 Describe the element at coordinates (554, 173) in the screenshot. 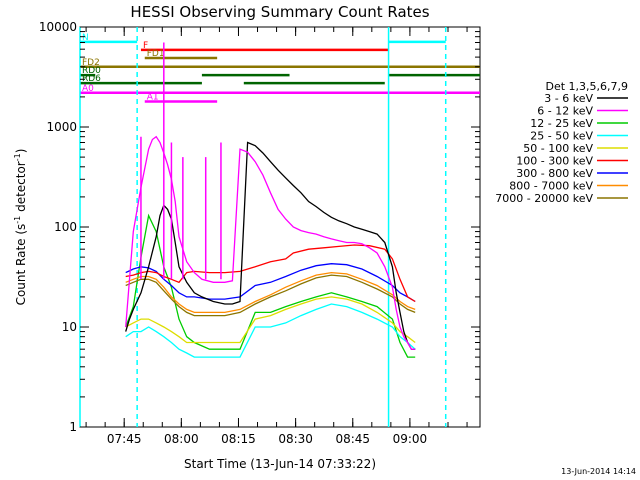

I see `legend-label-300-800-kev: 300 - 800 keV` at that location.